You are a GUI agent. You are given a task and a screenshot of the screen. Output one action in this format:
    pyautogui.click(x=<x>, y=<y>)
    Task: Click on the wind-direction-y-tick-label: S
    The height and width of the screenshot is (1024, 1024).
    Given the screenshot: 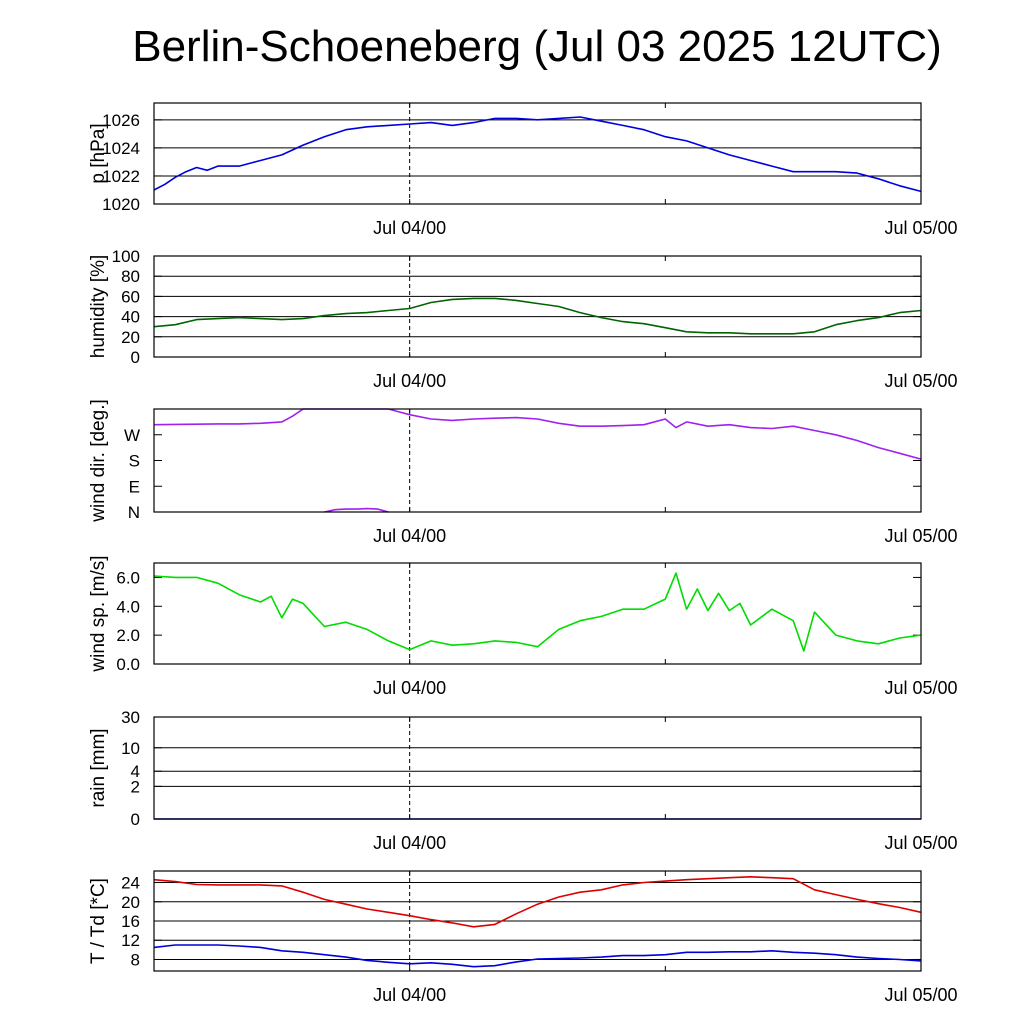 What is the action you would take?
    pyautogui.click(x=134, y=461)
    